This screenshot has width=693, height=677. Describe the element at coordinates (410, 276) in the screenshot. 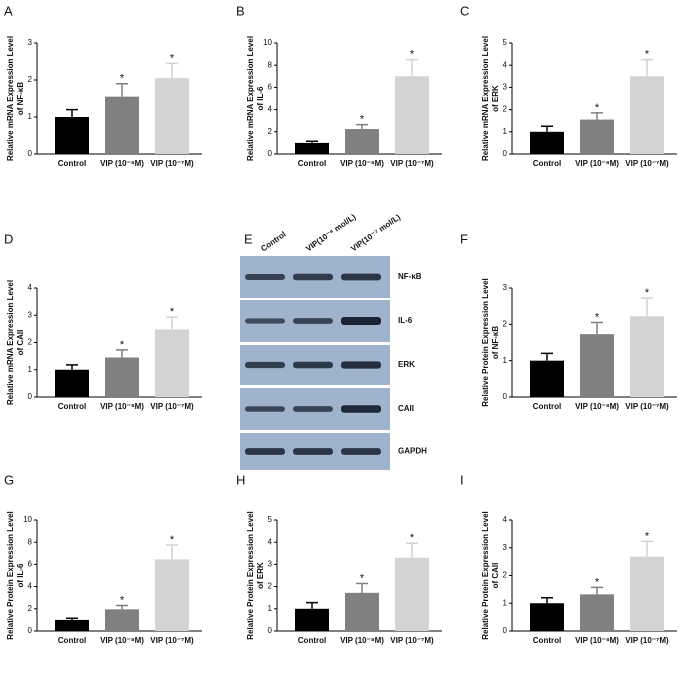

I see `row-label: NF-κB` at that location.